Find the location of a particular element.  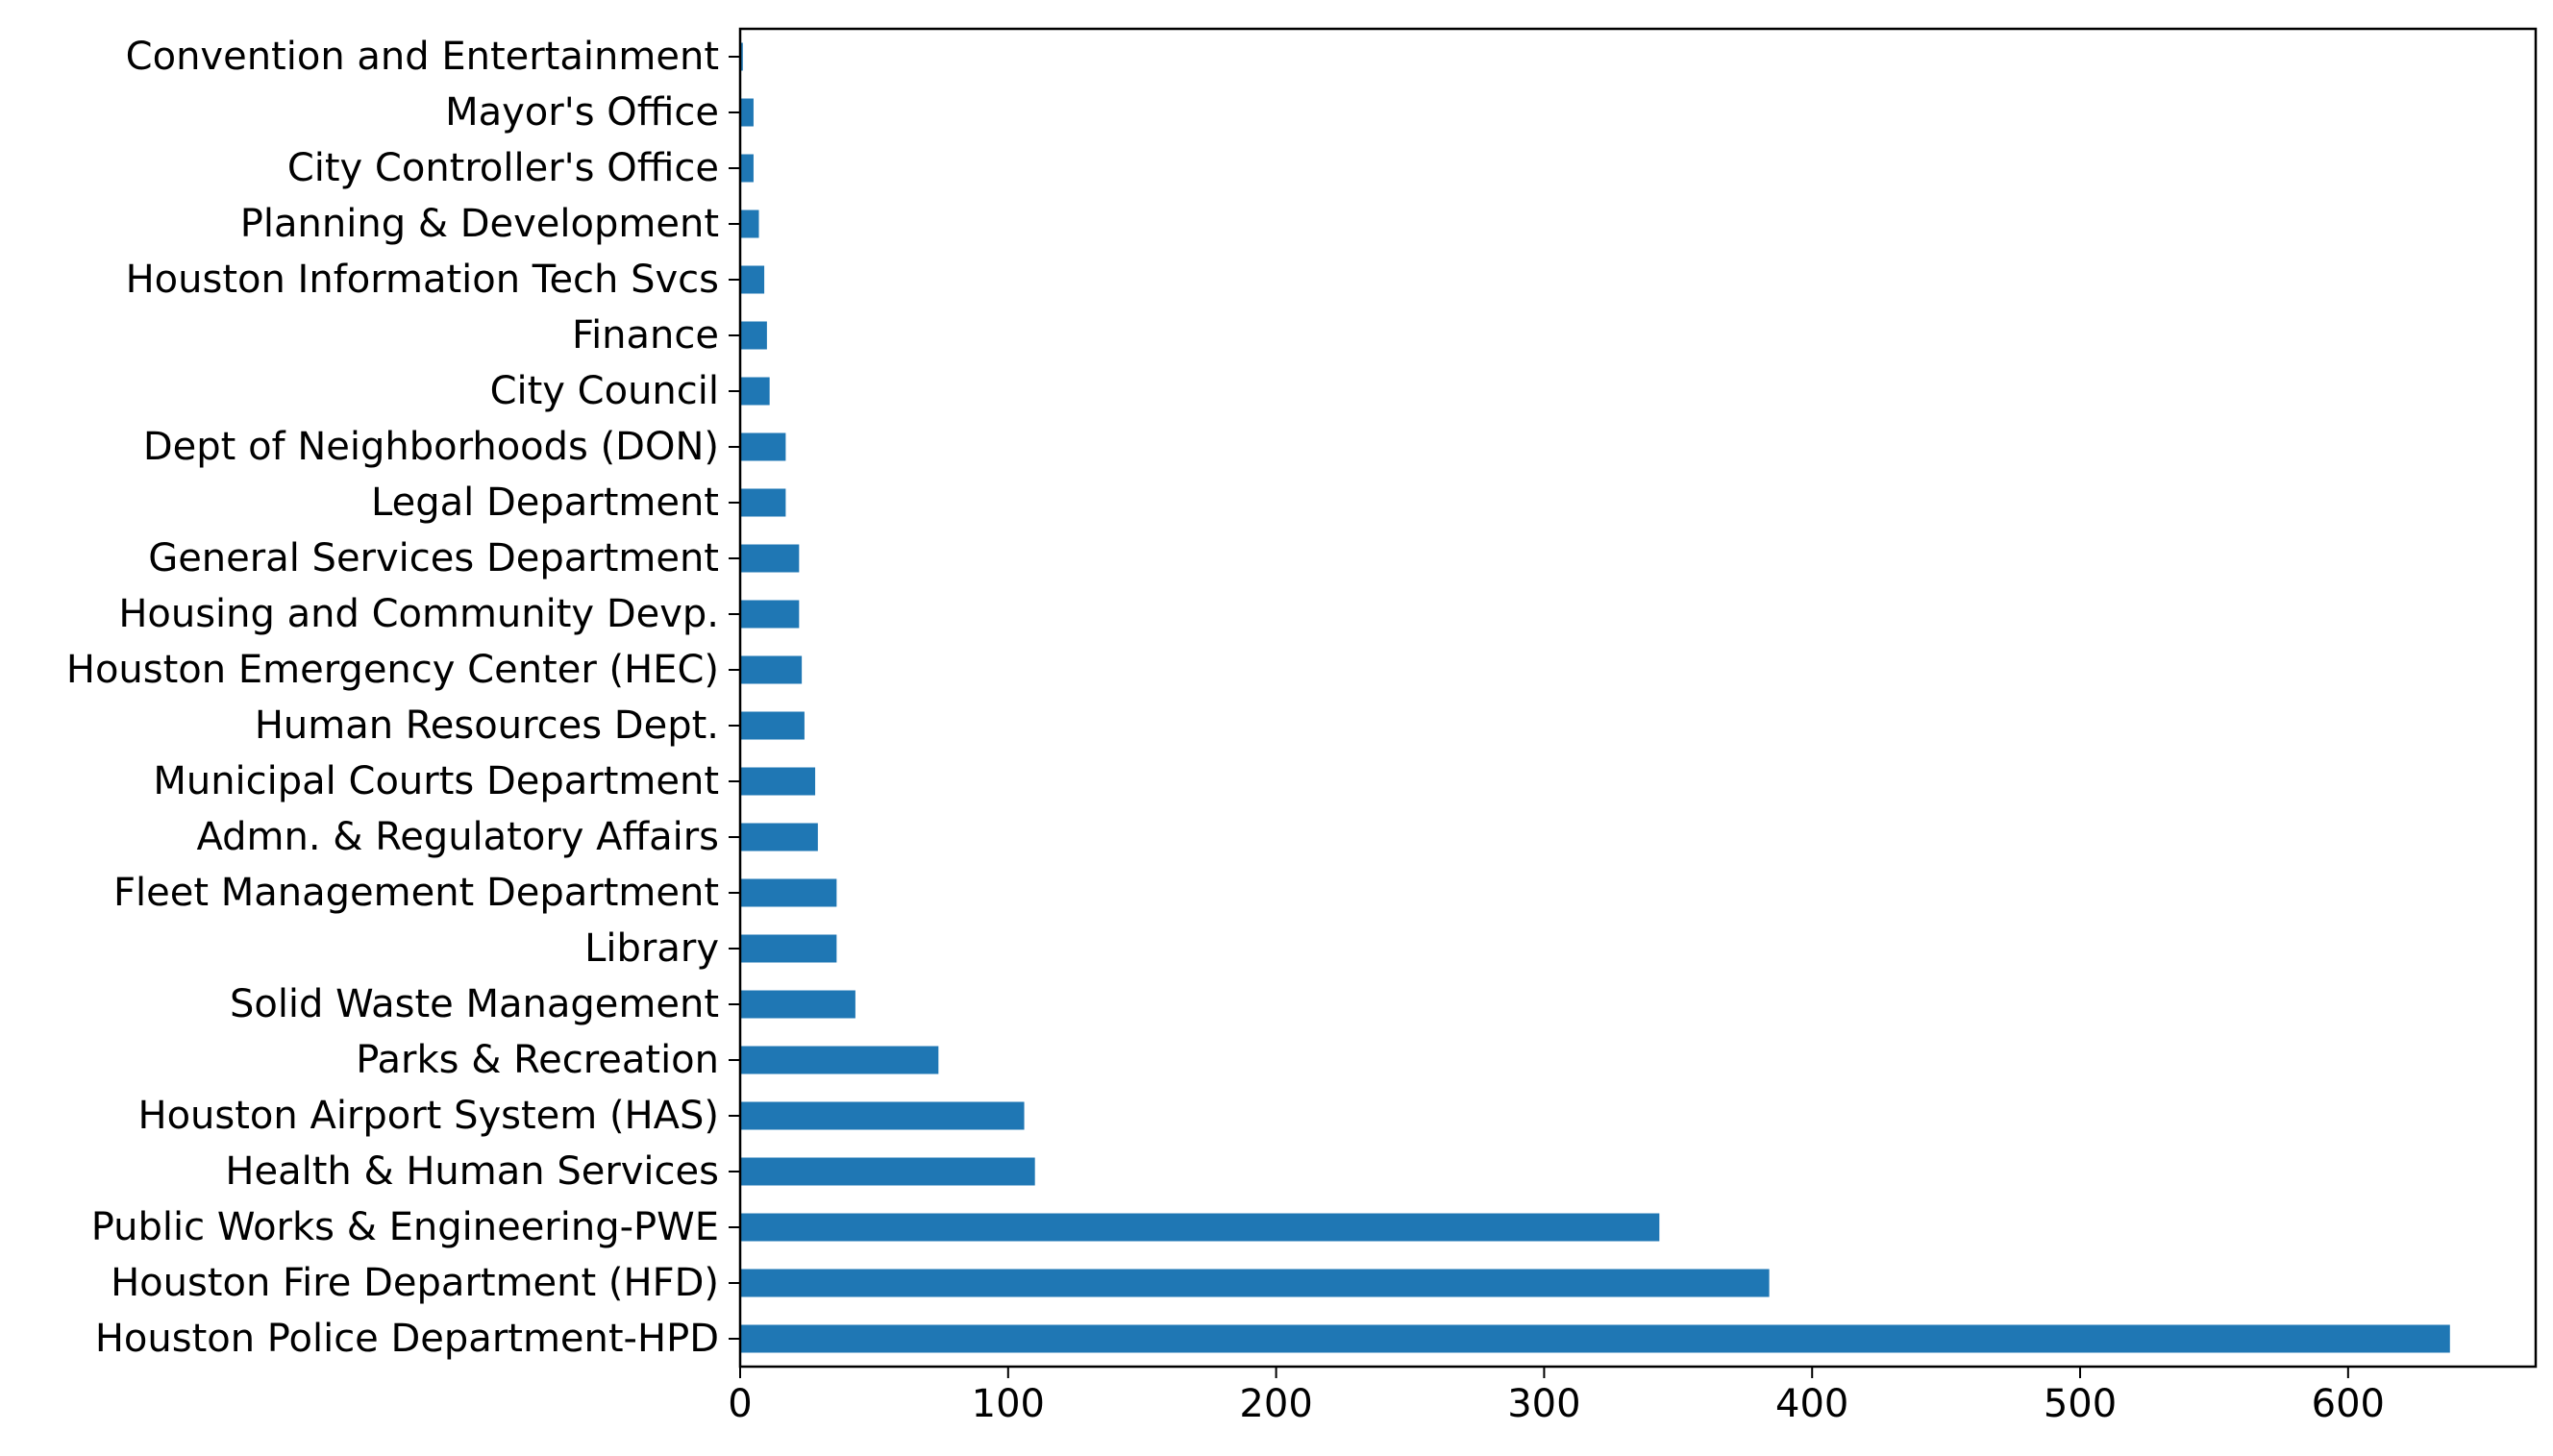

y-tick-label: Convention and Entertainment is located at coordinates (422, 57).